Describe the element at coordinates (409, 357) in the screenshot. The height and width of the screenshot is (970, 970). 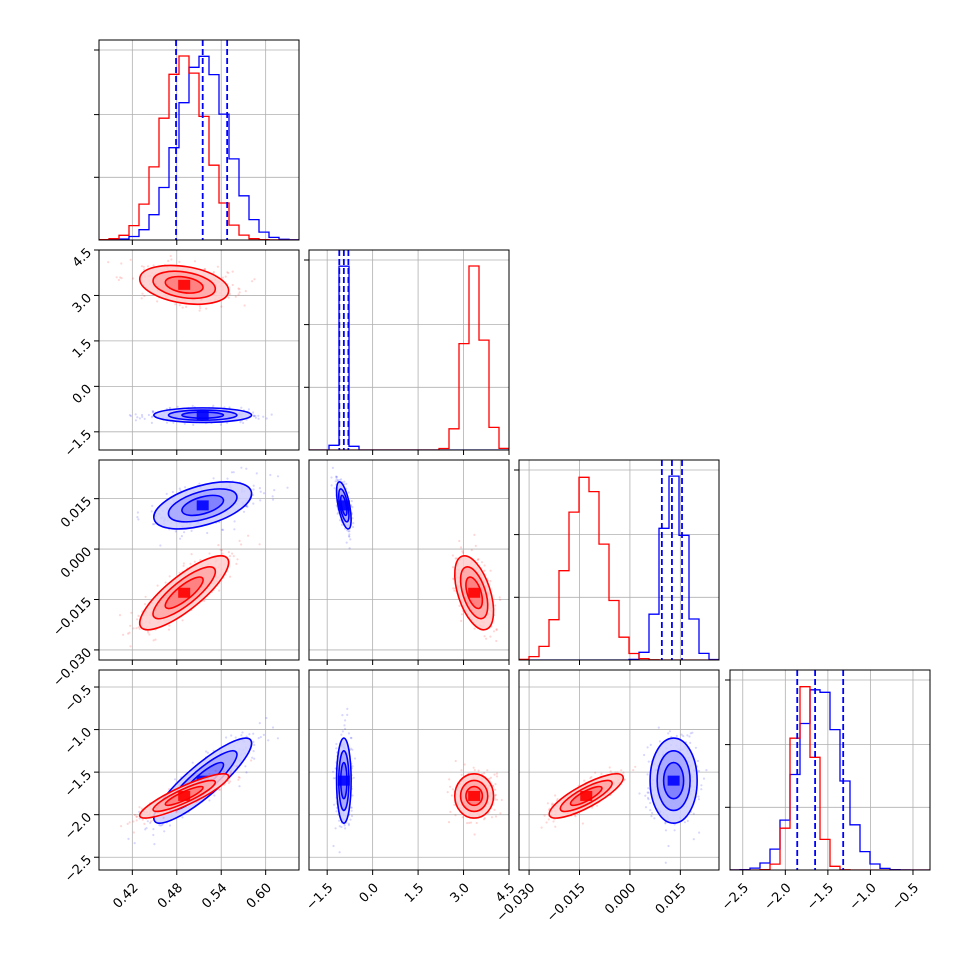
I see `histogram-blue` at that location.